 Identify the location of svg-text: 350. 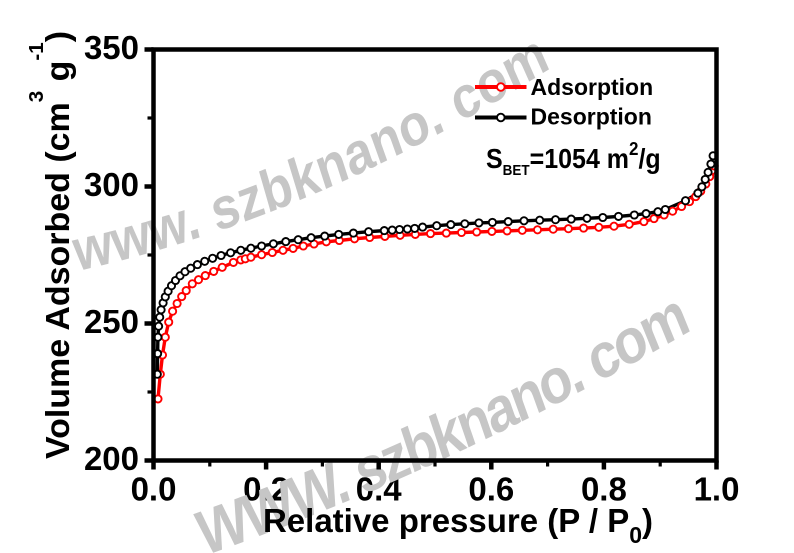
(111, 47).